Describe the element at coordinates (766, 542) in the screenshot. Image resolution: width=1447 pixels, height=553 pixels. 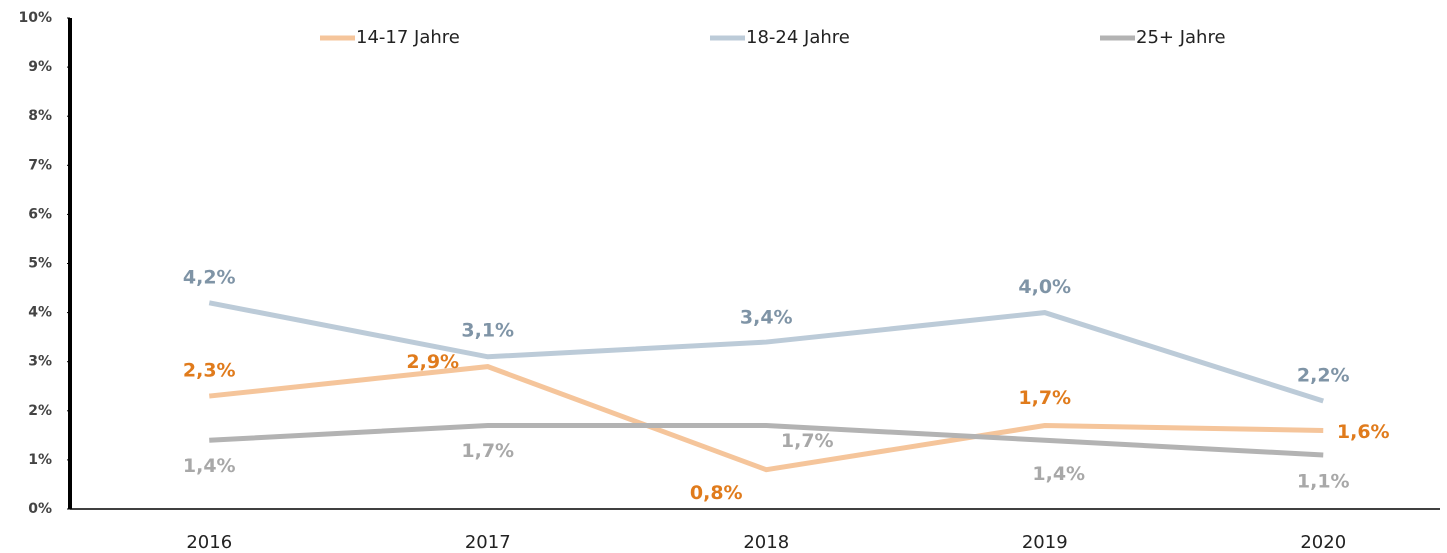
I see `x-tick-label: 2018` at that location.